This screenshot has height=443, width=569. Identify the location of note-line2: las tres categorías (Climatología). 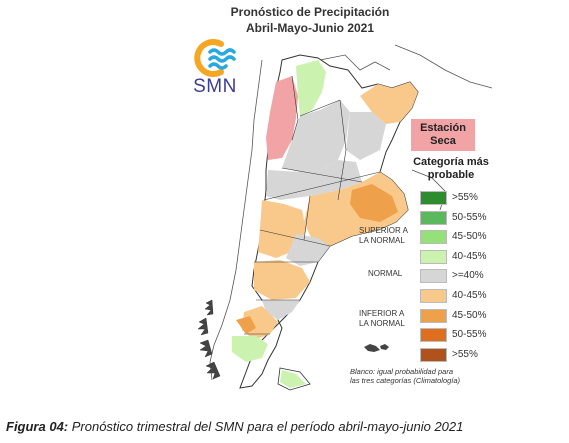
(405, 380).